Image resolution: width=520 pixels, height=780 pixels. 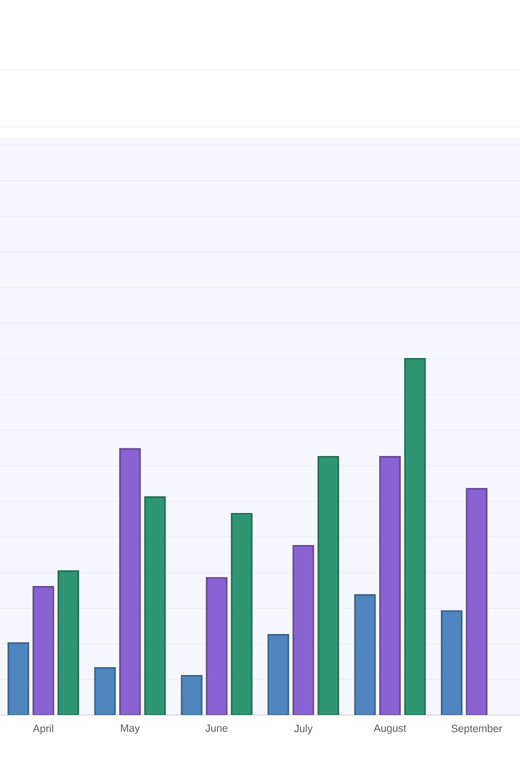 I want to click on x-tick-label: August, so click(x=390, y=729).